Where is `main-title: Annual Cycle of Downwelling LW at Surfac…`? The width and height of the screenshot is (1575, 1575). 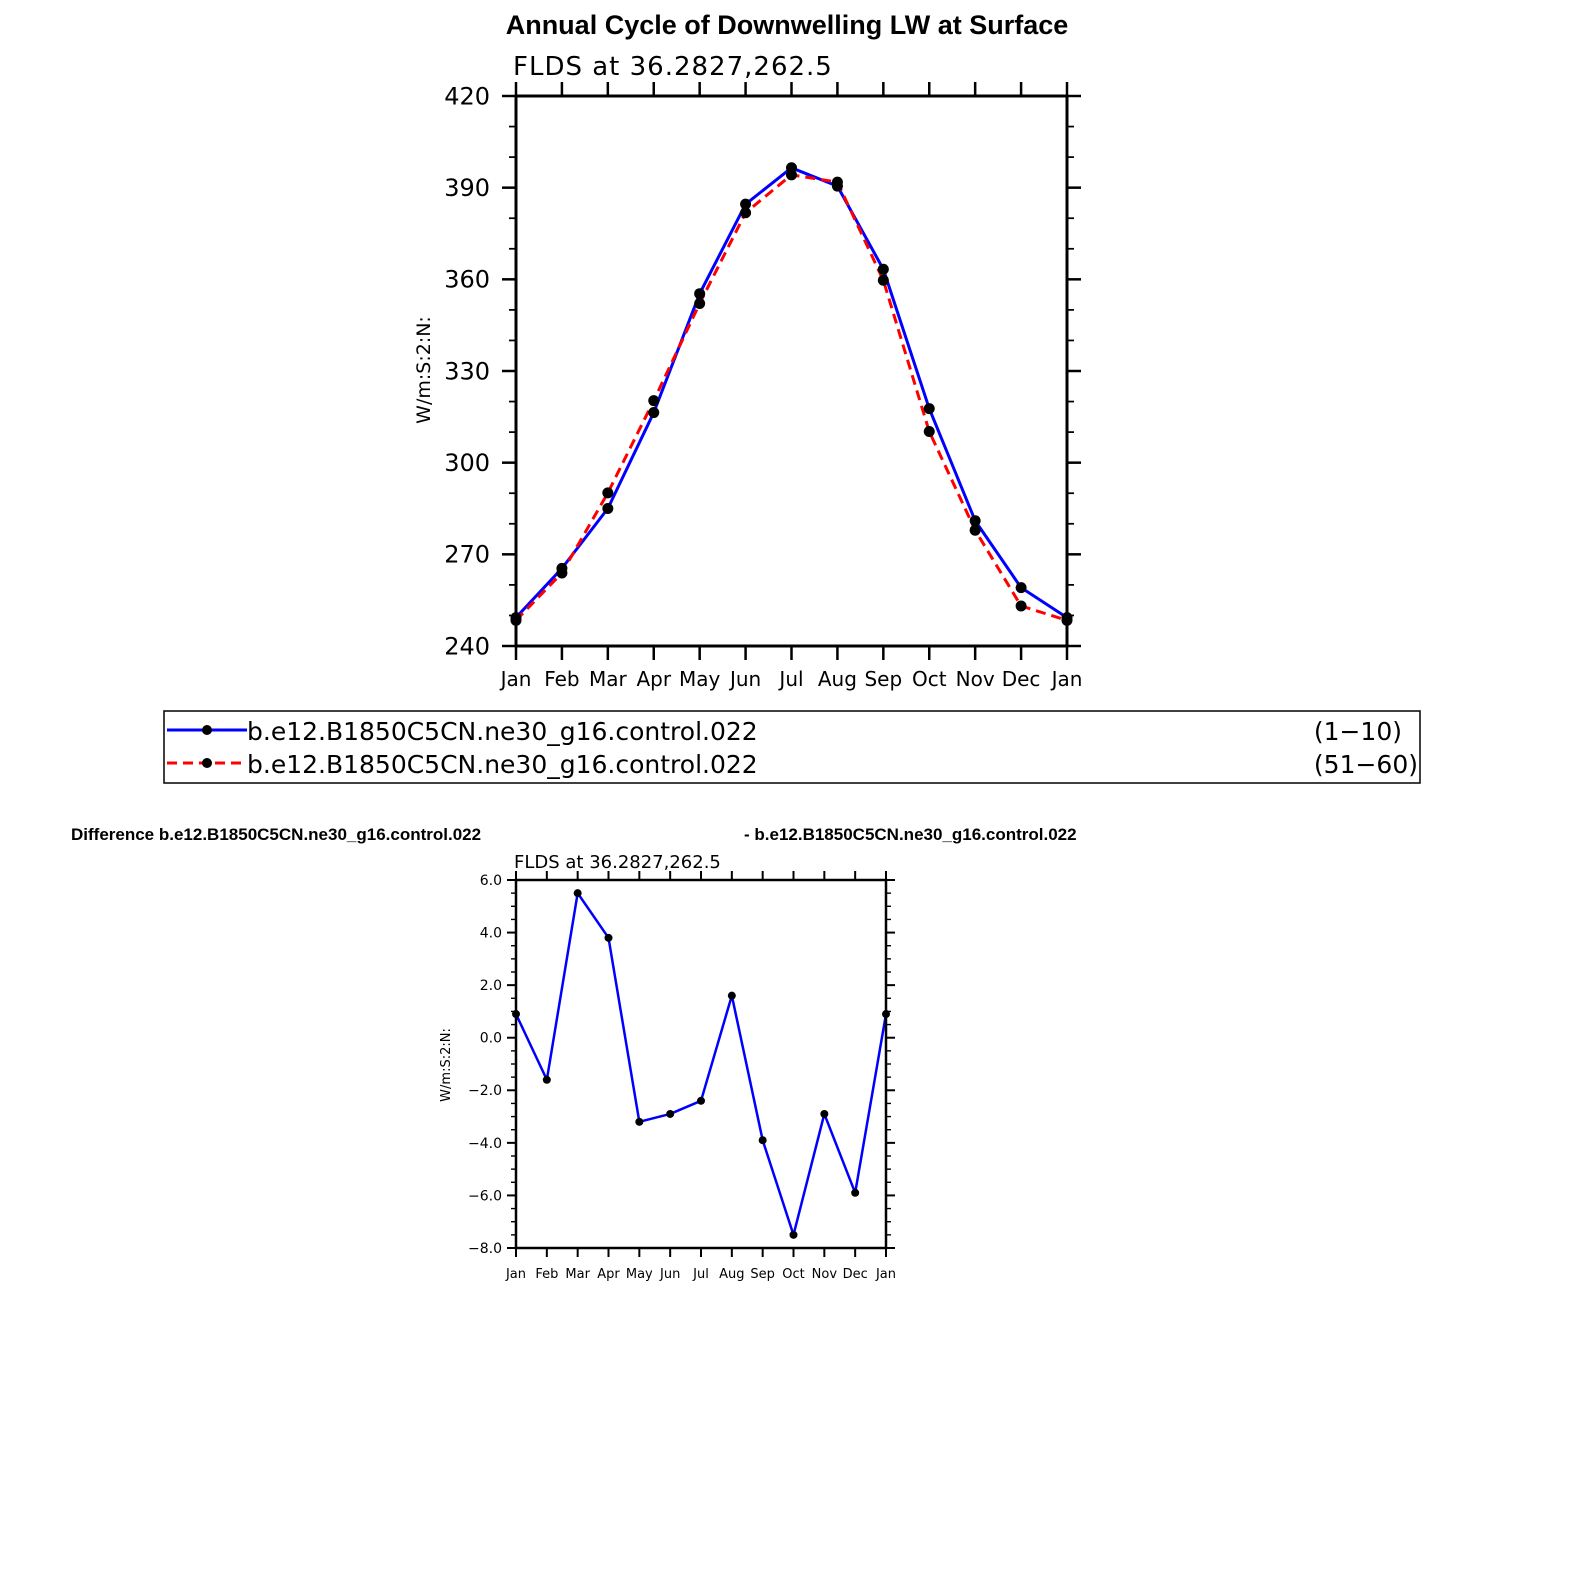 main-title: Annual Cycle of Downwelling LW at Surfac… is located at coordinates (787, 25).